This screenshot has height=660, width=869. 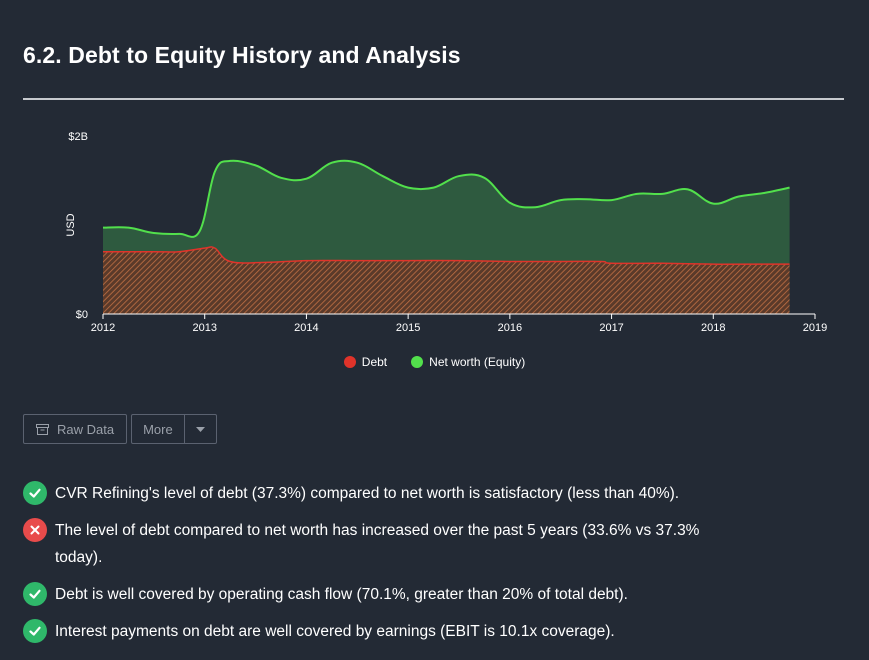 What do you see at coordinates (446, 198) in the screenshot?
I see `equity-series-line` at bounding box center [446, 198].